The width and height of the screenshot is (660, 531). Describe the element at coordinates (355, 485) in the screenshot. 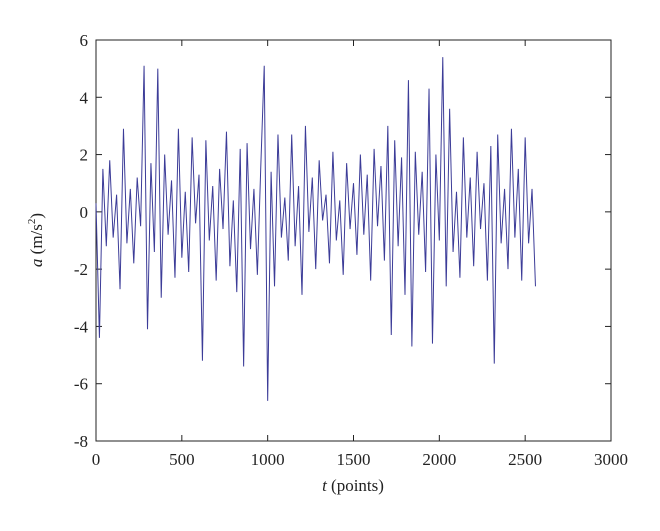

I see `x-label-unit: (points)` at that location.